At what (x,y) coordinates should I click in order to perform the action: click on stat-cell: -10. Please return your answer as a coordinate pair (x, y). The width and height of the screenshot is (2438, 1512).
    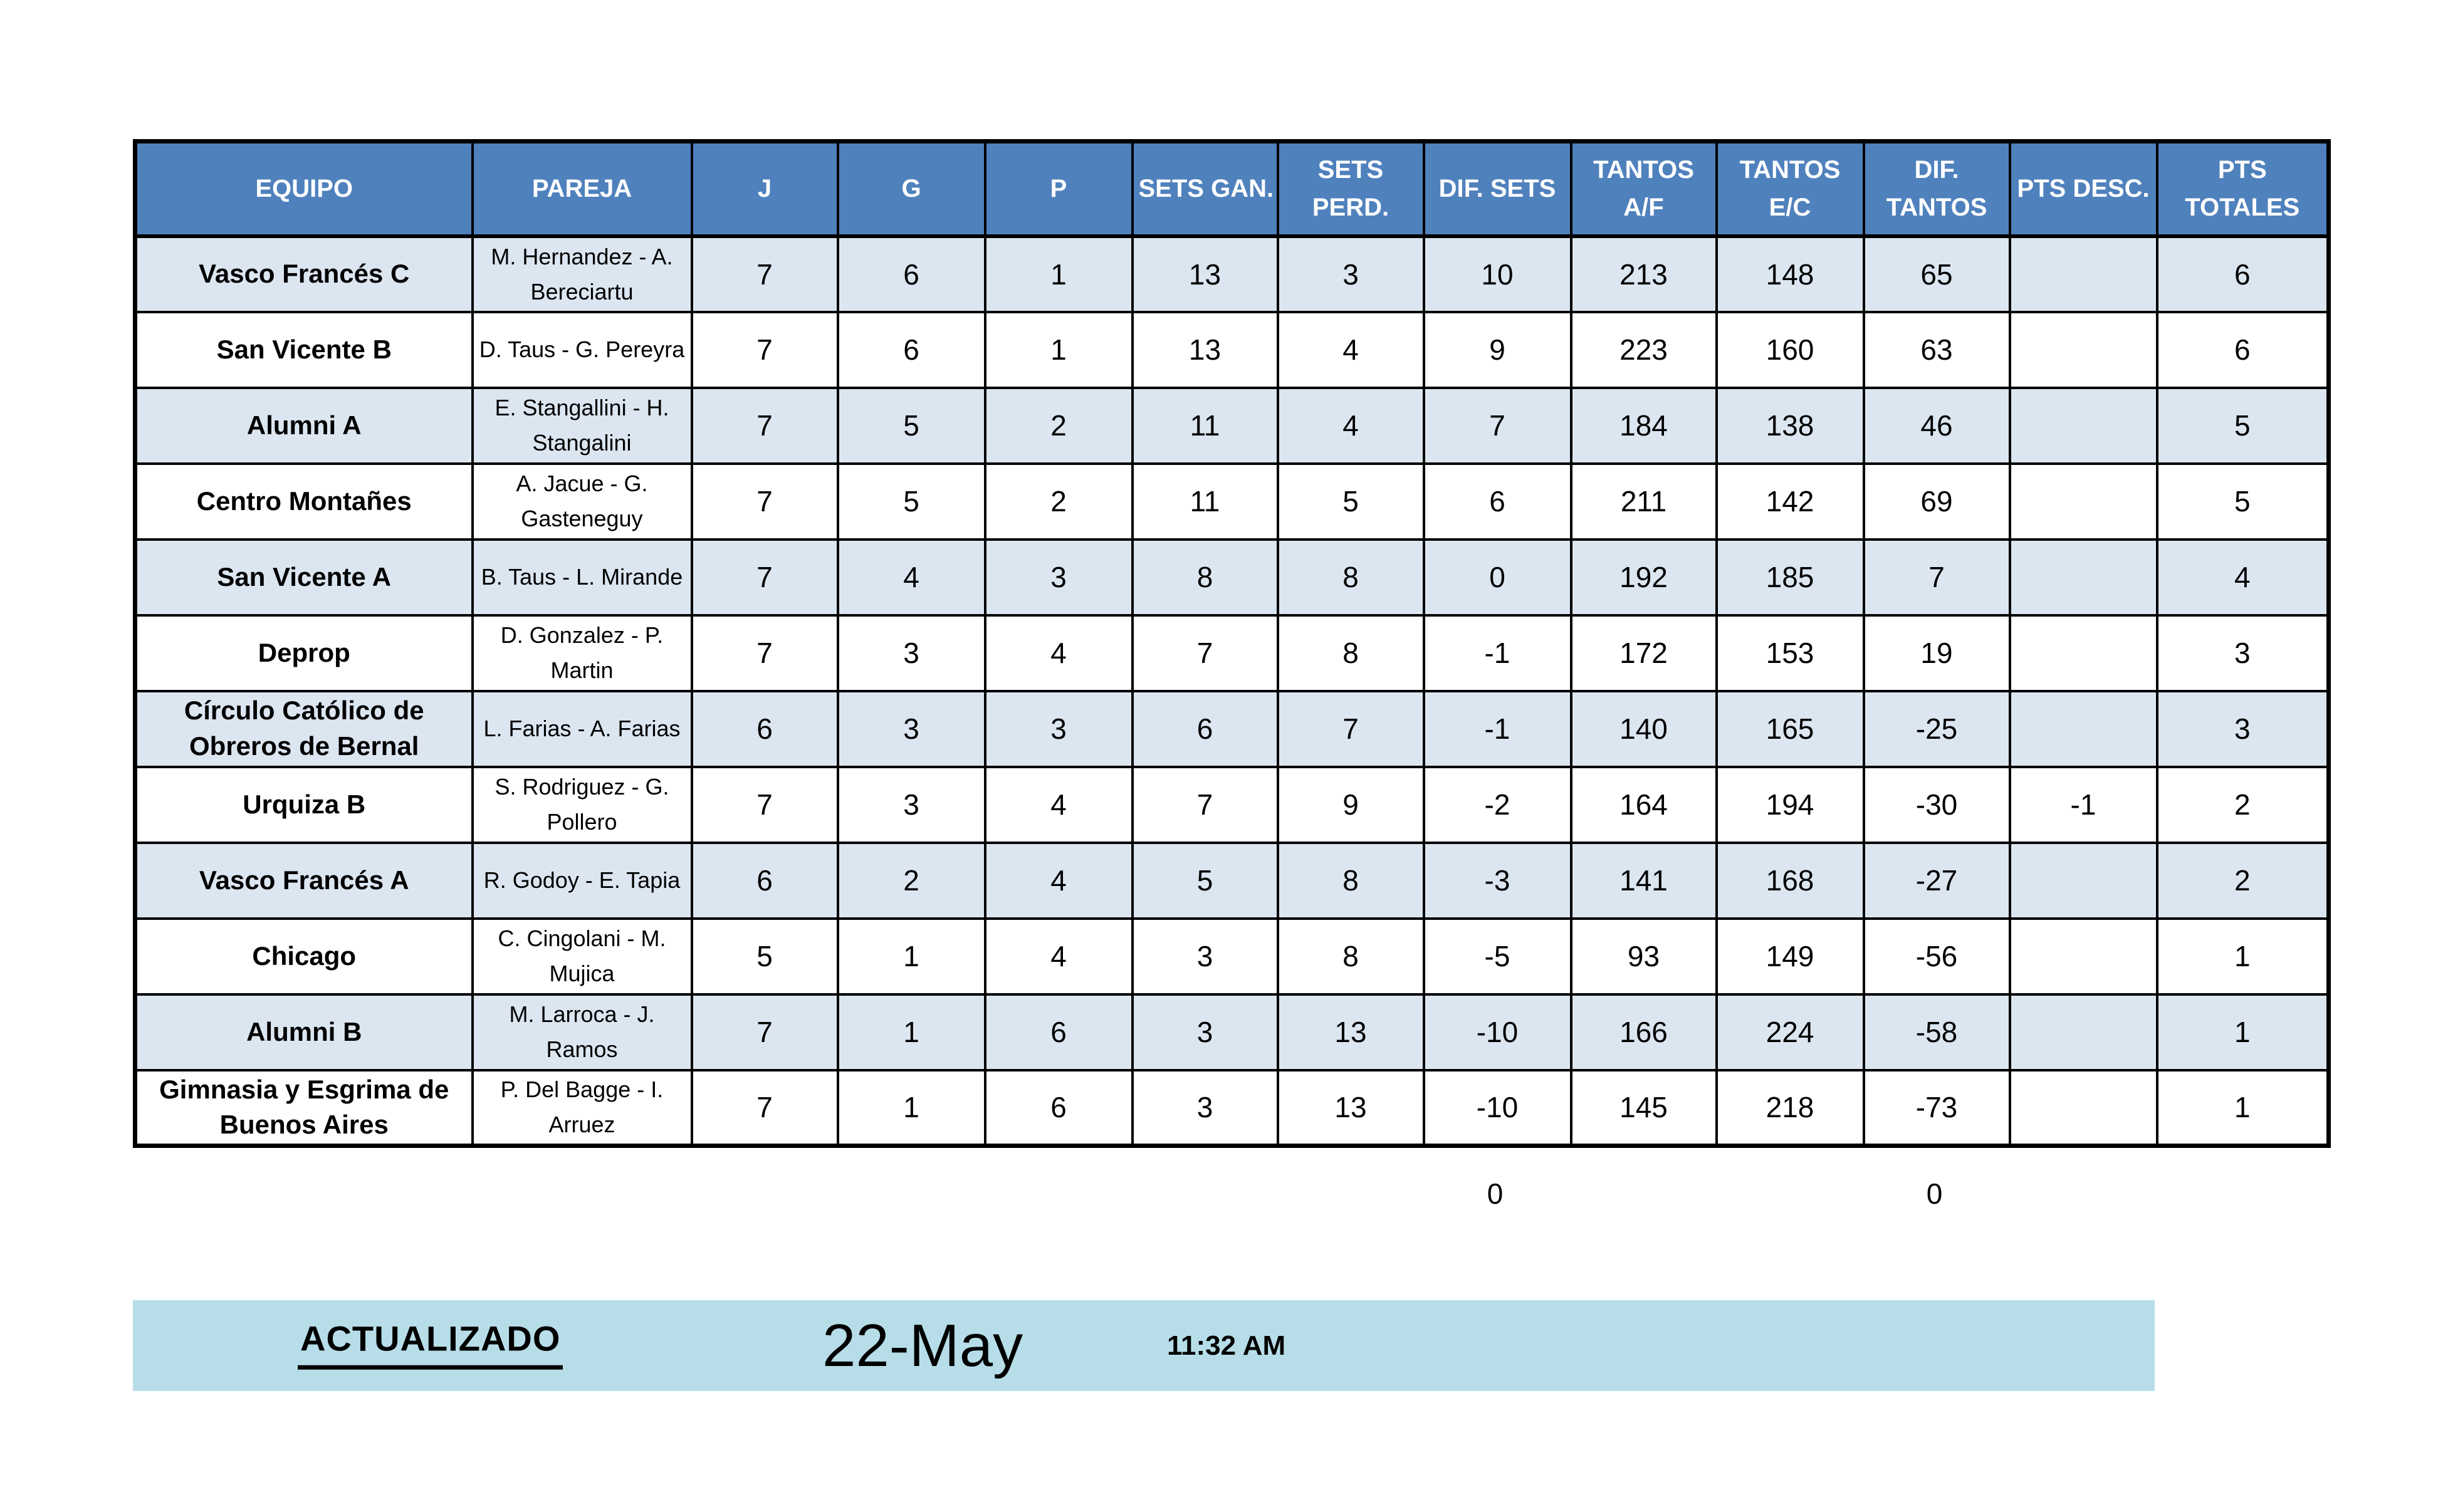
    Looking at the image, I should click on (1497, 1107).